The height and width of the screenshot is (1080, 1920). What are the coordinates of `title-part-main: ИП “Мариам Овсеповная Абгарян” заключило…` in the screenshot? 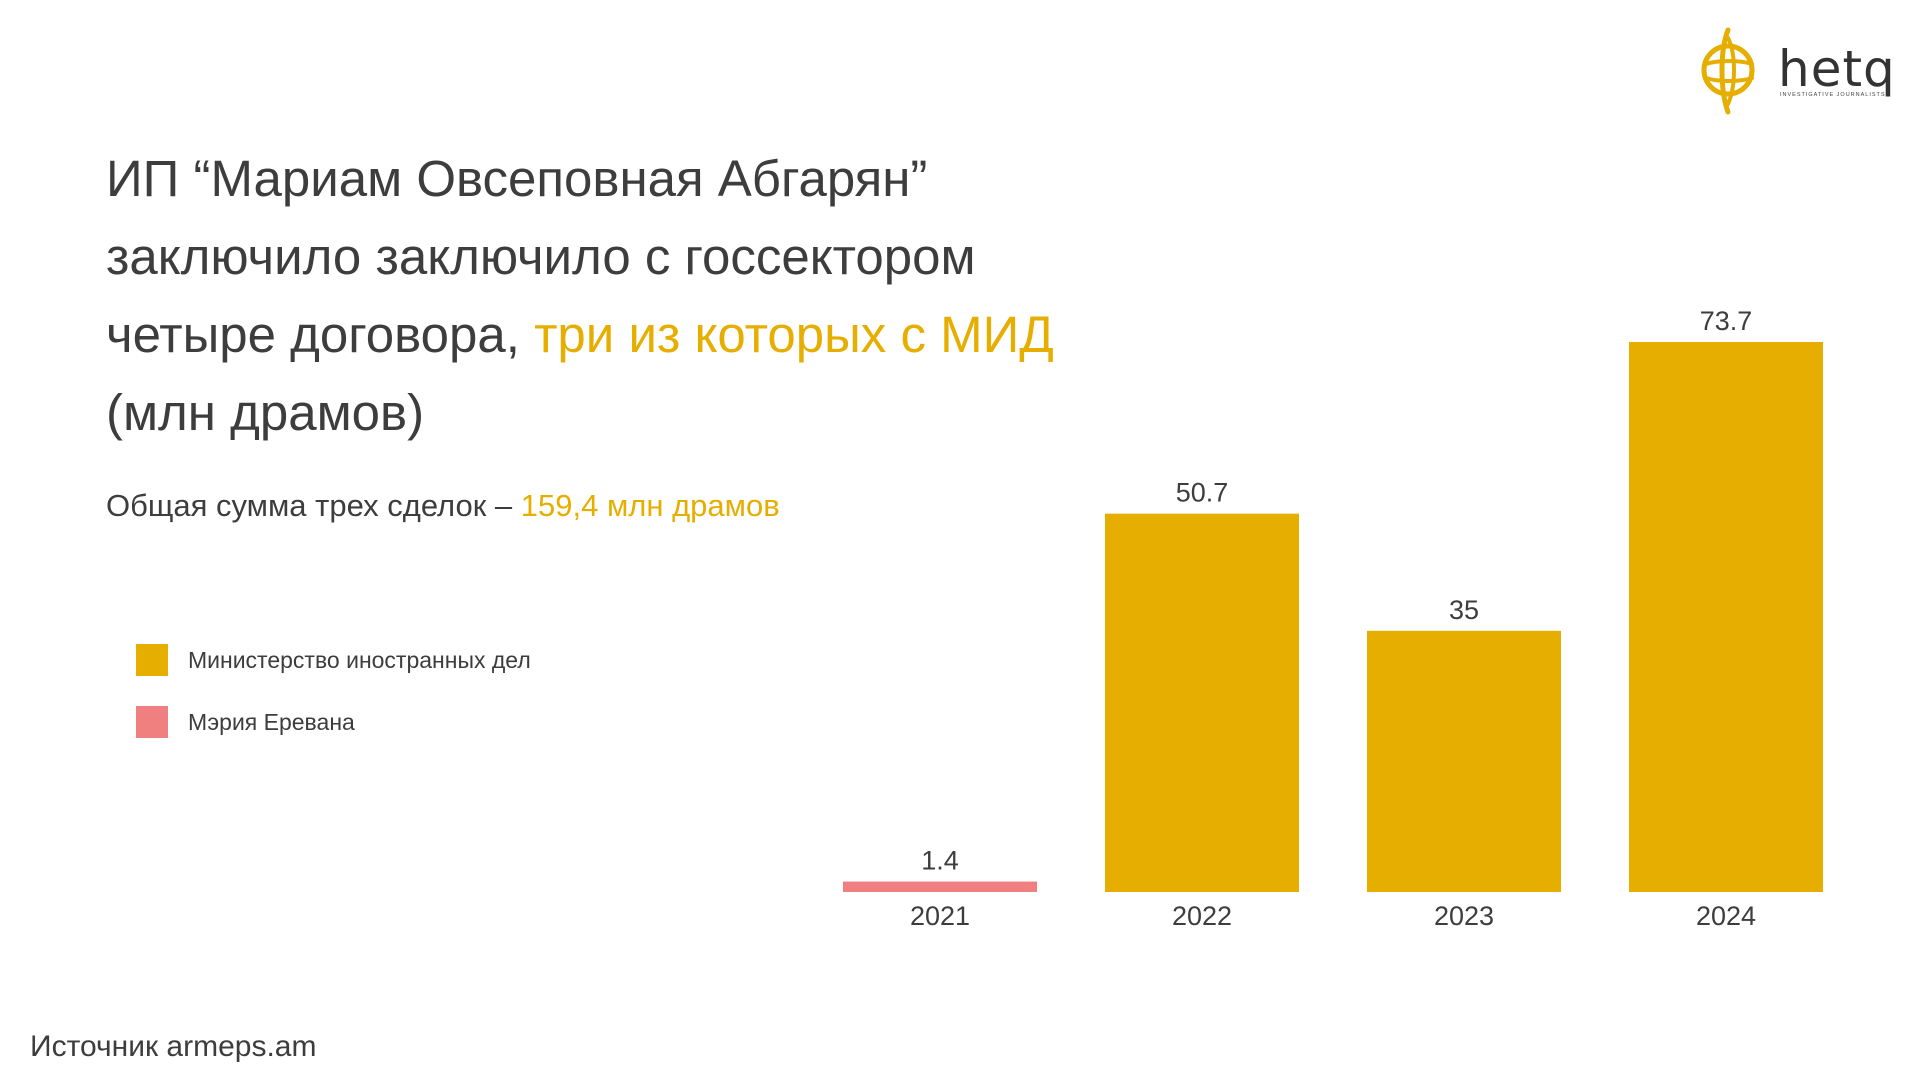 It's located at (541, 256).